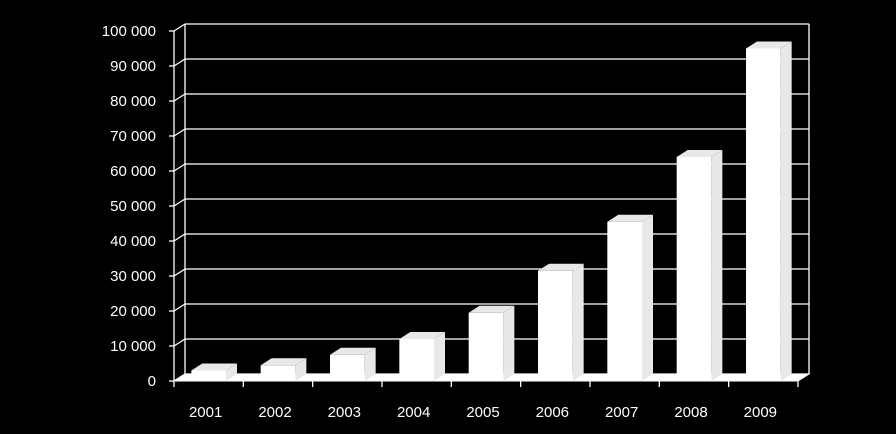 The width and height of the screenshot is (896, 434). Describe the element at coordinates (413, 412) in the screenshot. I see `x-tick-label: 2004` at that location.